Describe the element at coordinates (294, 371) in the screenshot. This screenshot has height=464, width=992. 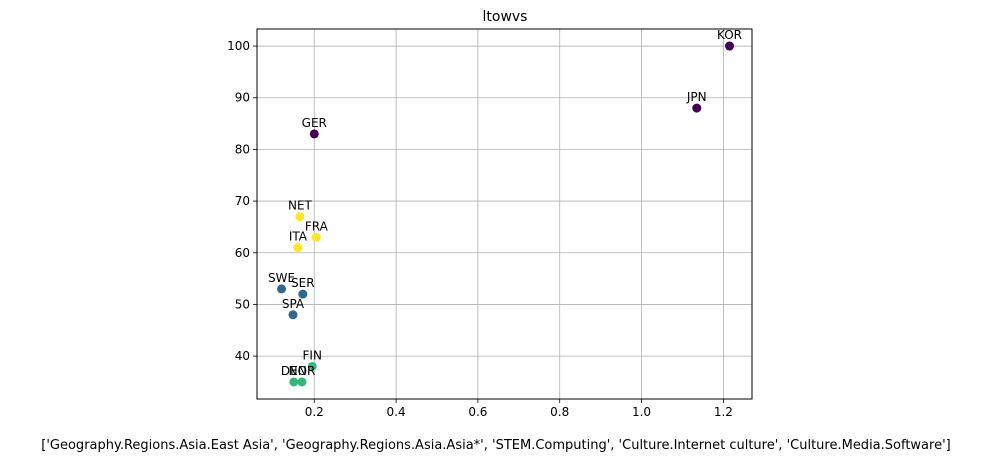
I see `point-label-den: DEN` at that location.